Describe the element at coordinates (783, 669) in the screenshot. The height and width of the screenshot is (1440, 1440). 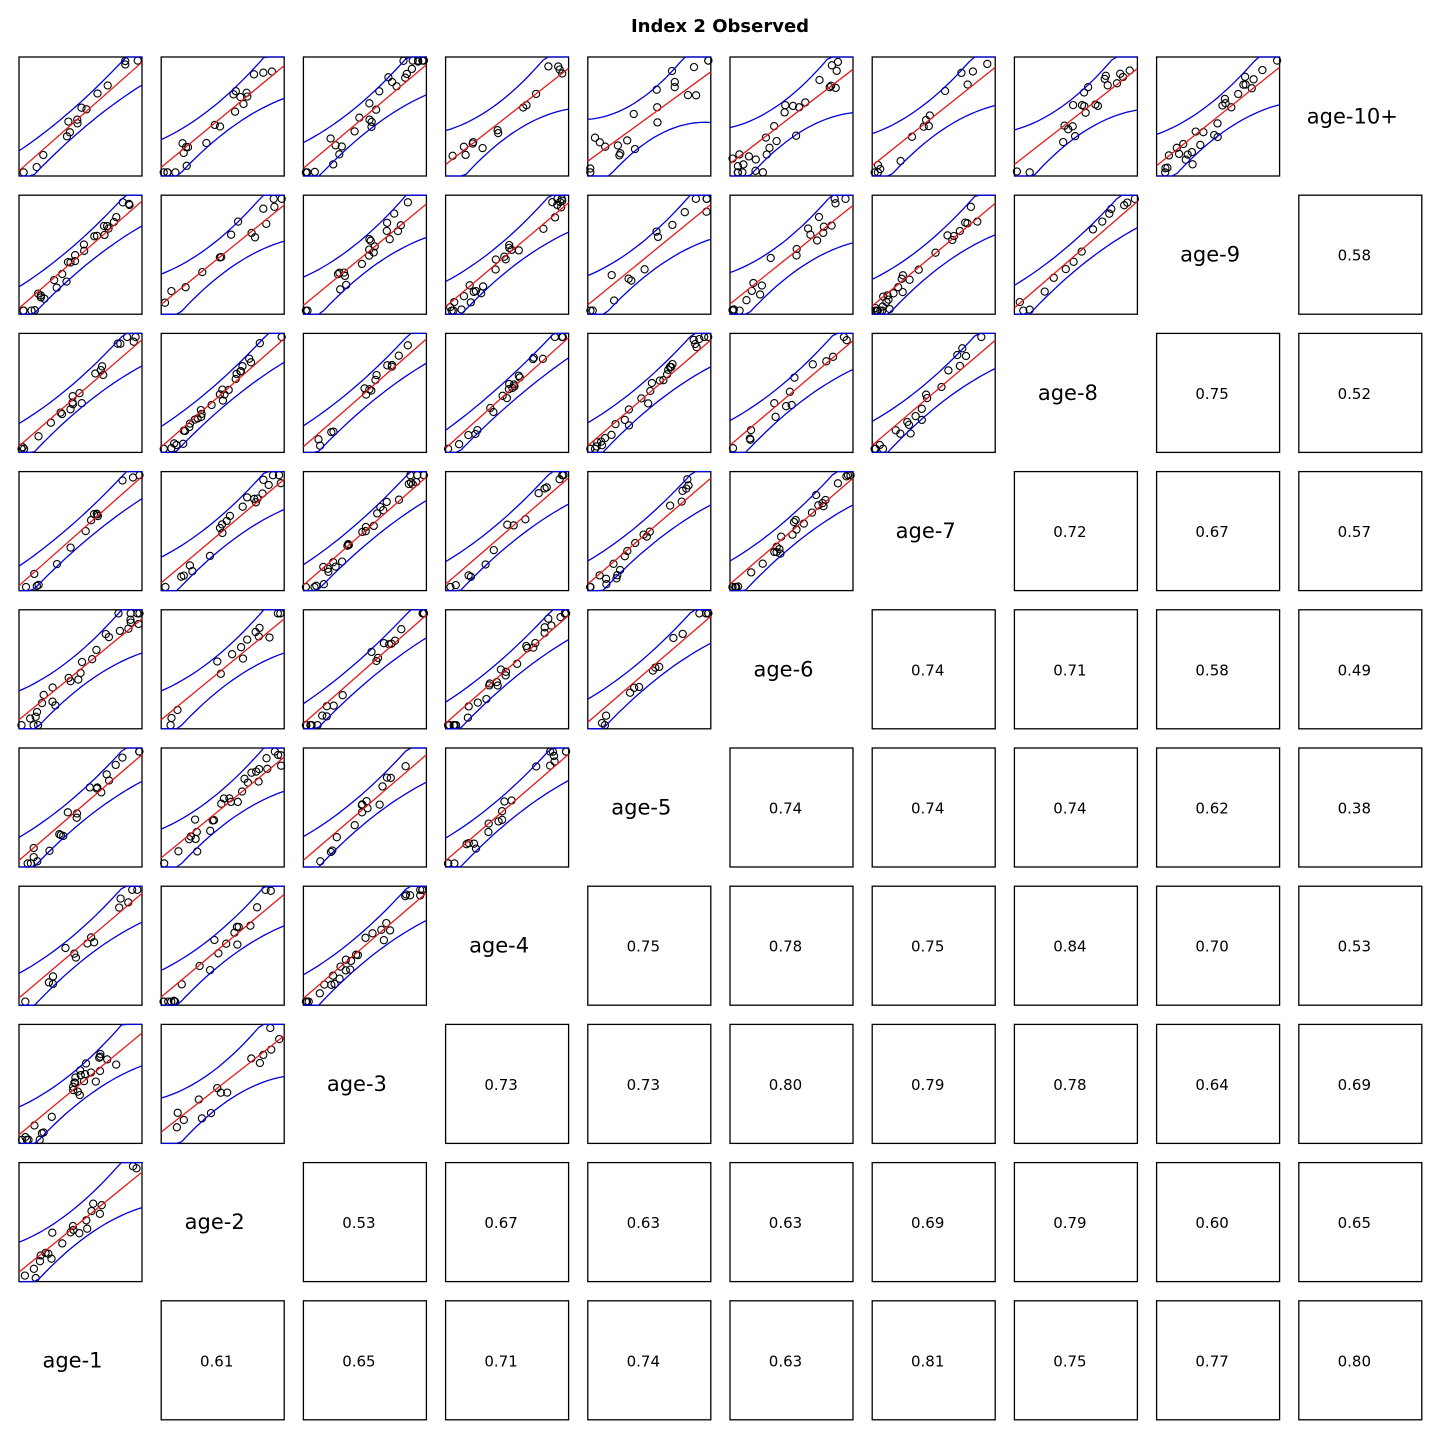
I see `diagonal-label: age-6` at that location.